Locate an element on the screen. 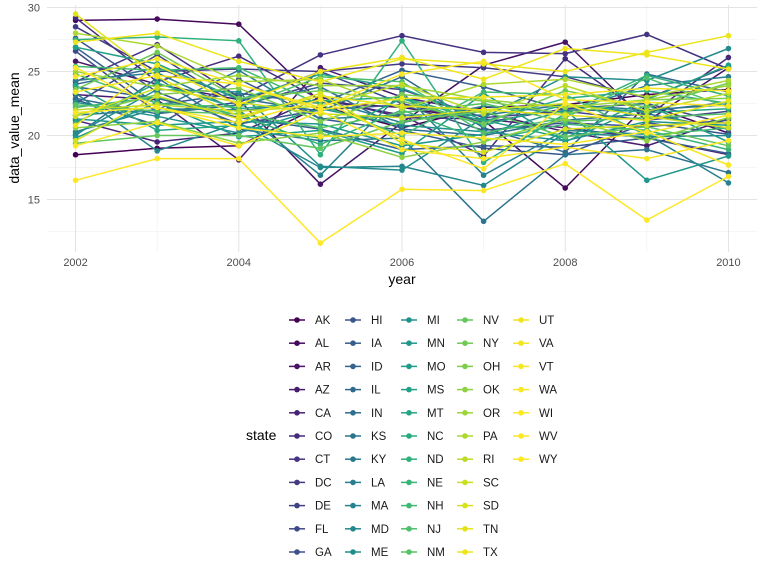  series-vt is located at coordinates (402, 136).